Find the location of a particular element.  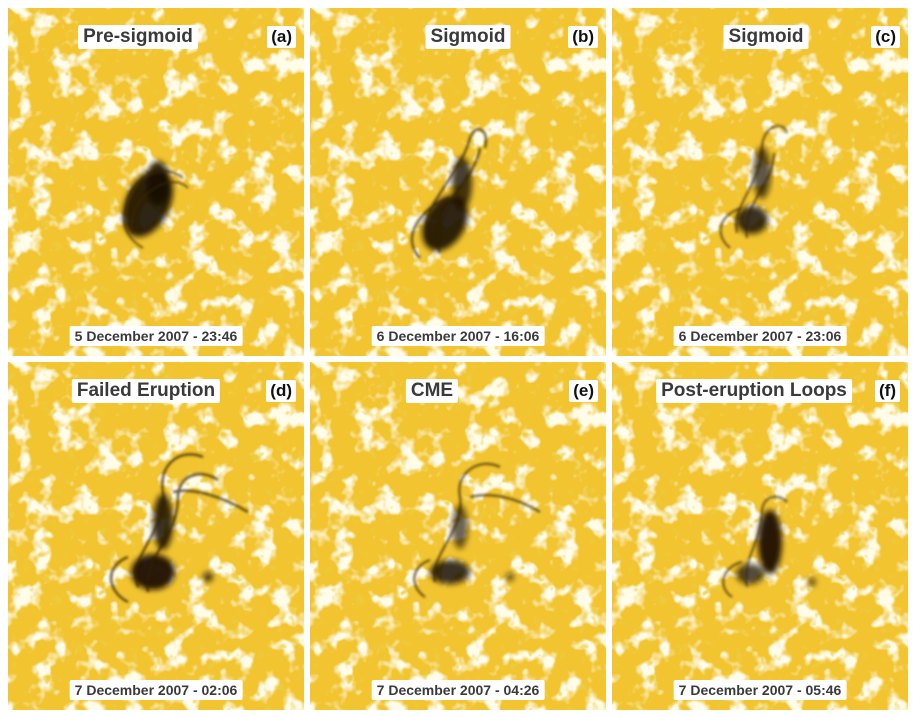

panel-date: 5 December 2007 - 23:46 is located at coordinates (156, 336).